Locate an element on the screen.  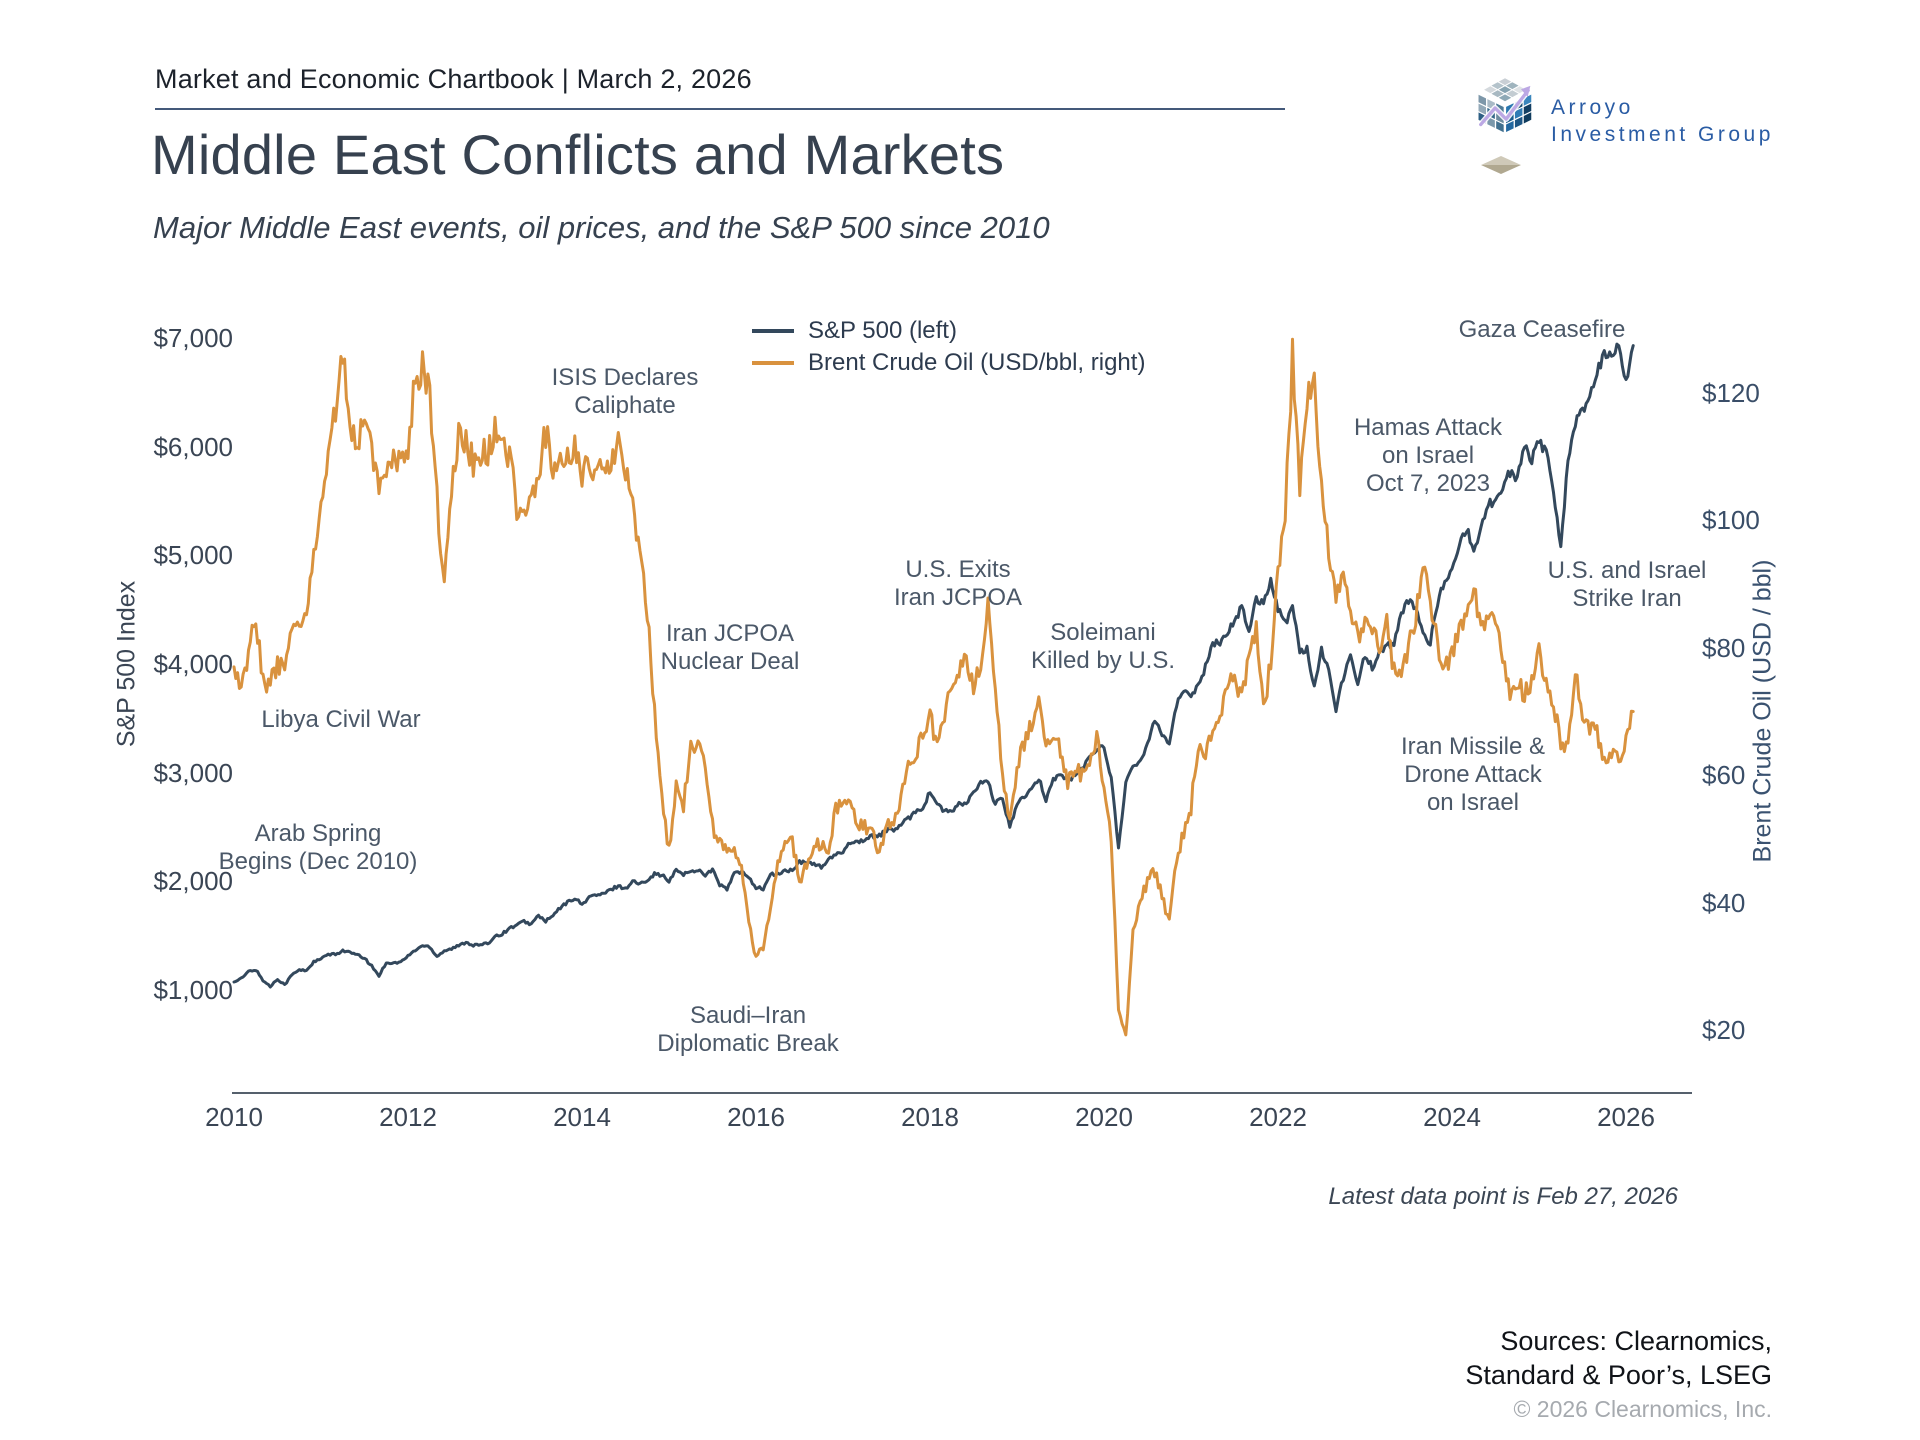
tick-label: $1,000 is located at coordinates (193, 990).